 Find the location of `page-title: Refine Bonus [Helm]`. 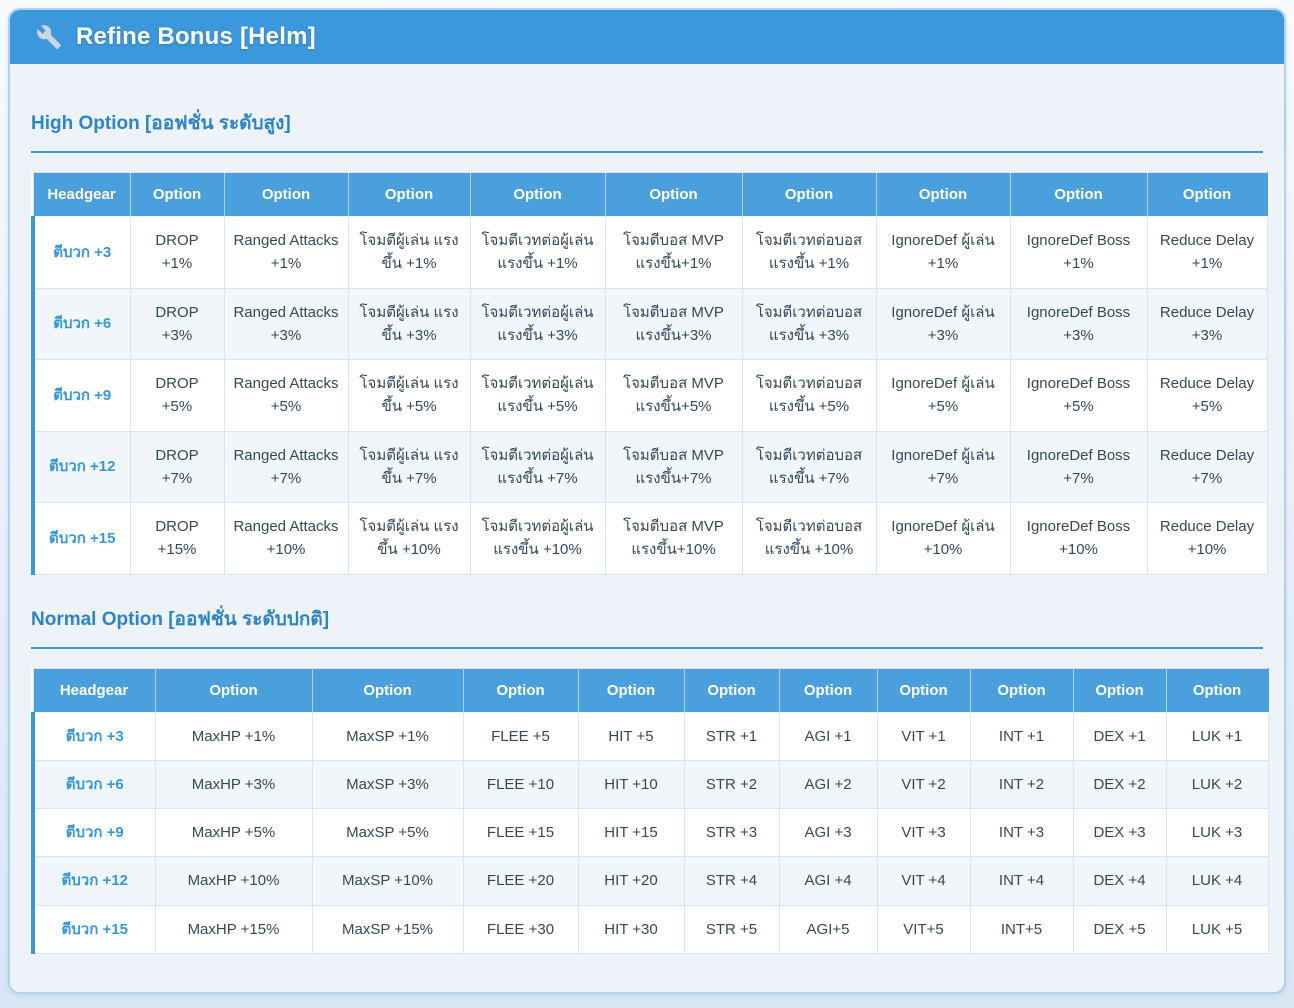

page-title: Refine Bonus [Helm] is located at coordinates (196, 36).